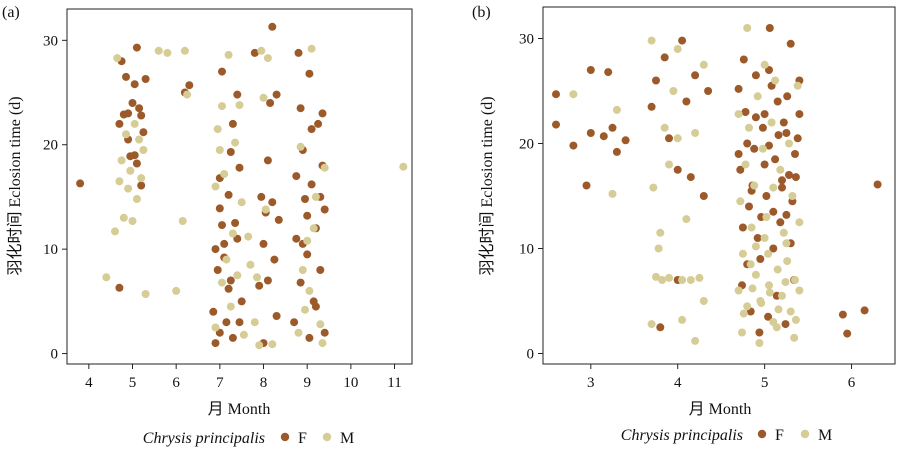 The width and height of the screenshot is (900, 449). I want to click on legend-swatch-f-b, so click(762, 434).